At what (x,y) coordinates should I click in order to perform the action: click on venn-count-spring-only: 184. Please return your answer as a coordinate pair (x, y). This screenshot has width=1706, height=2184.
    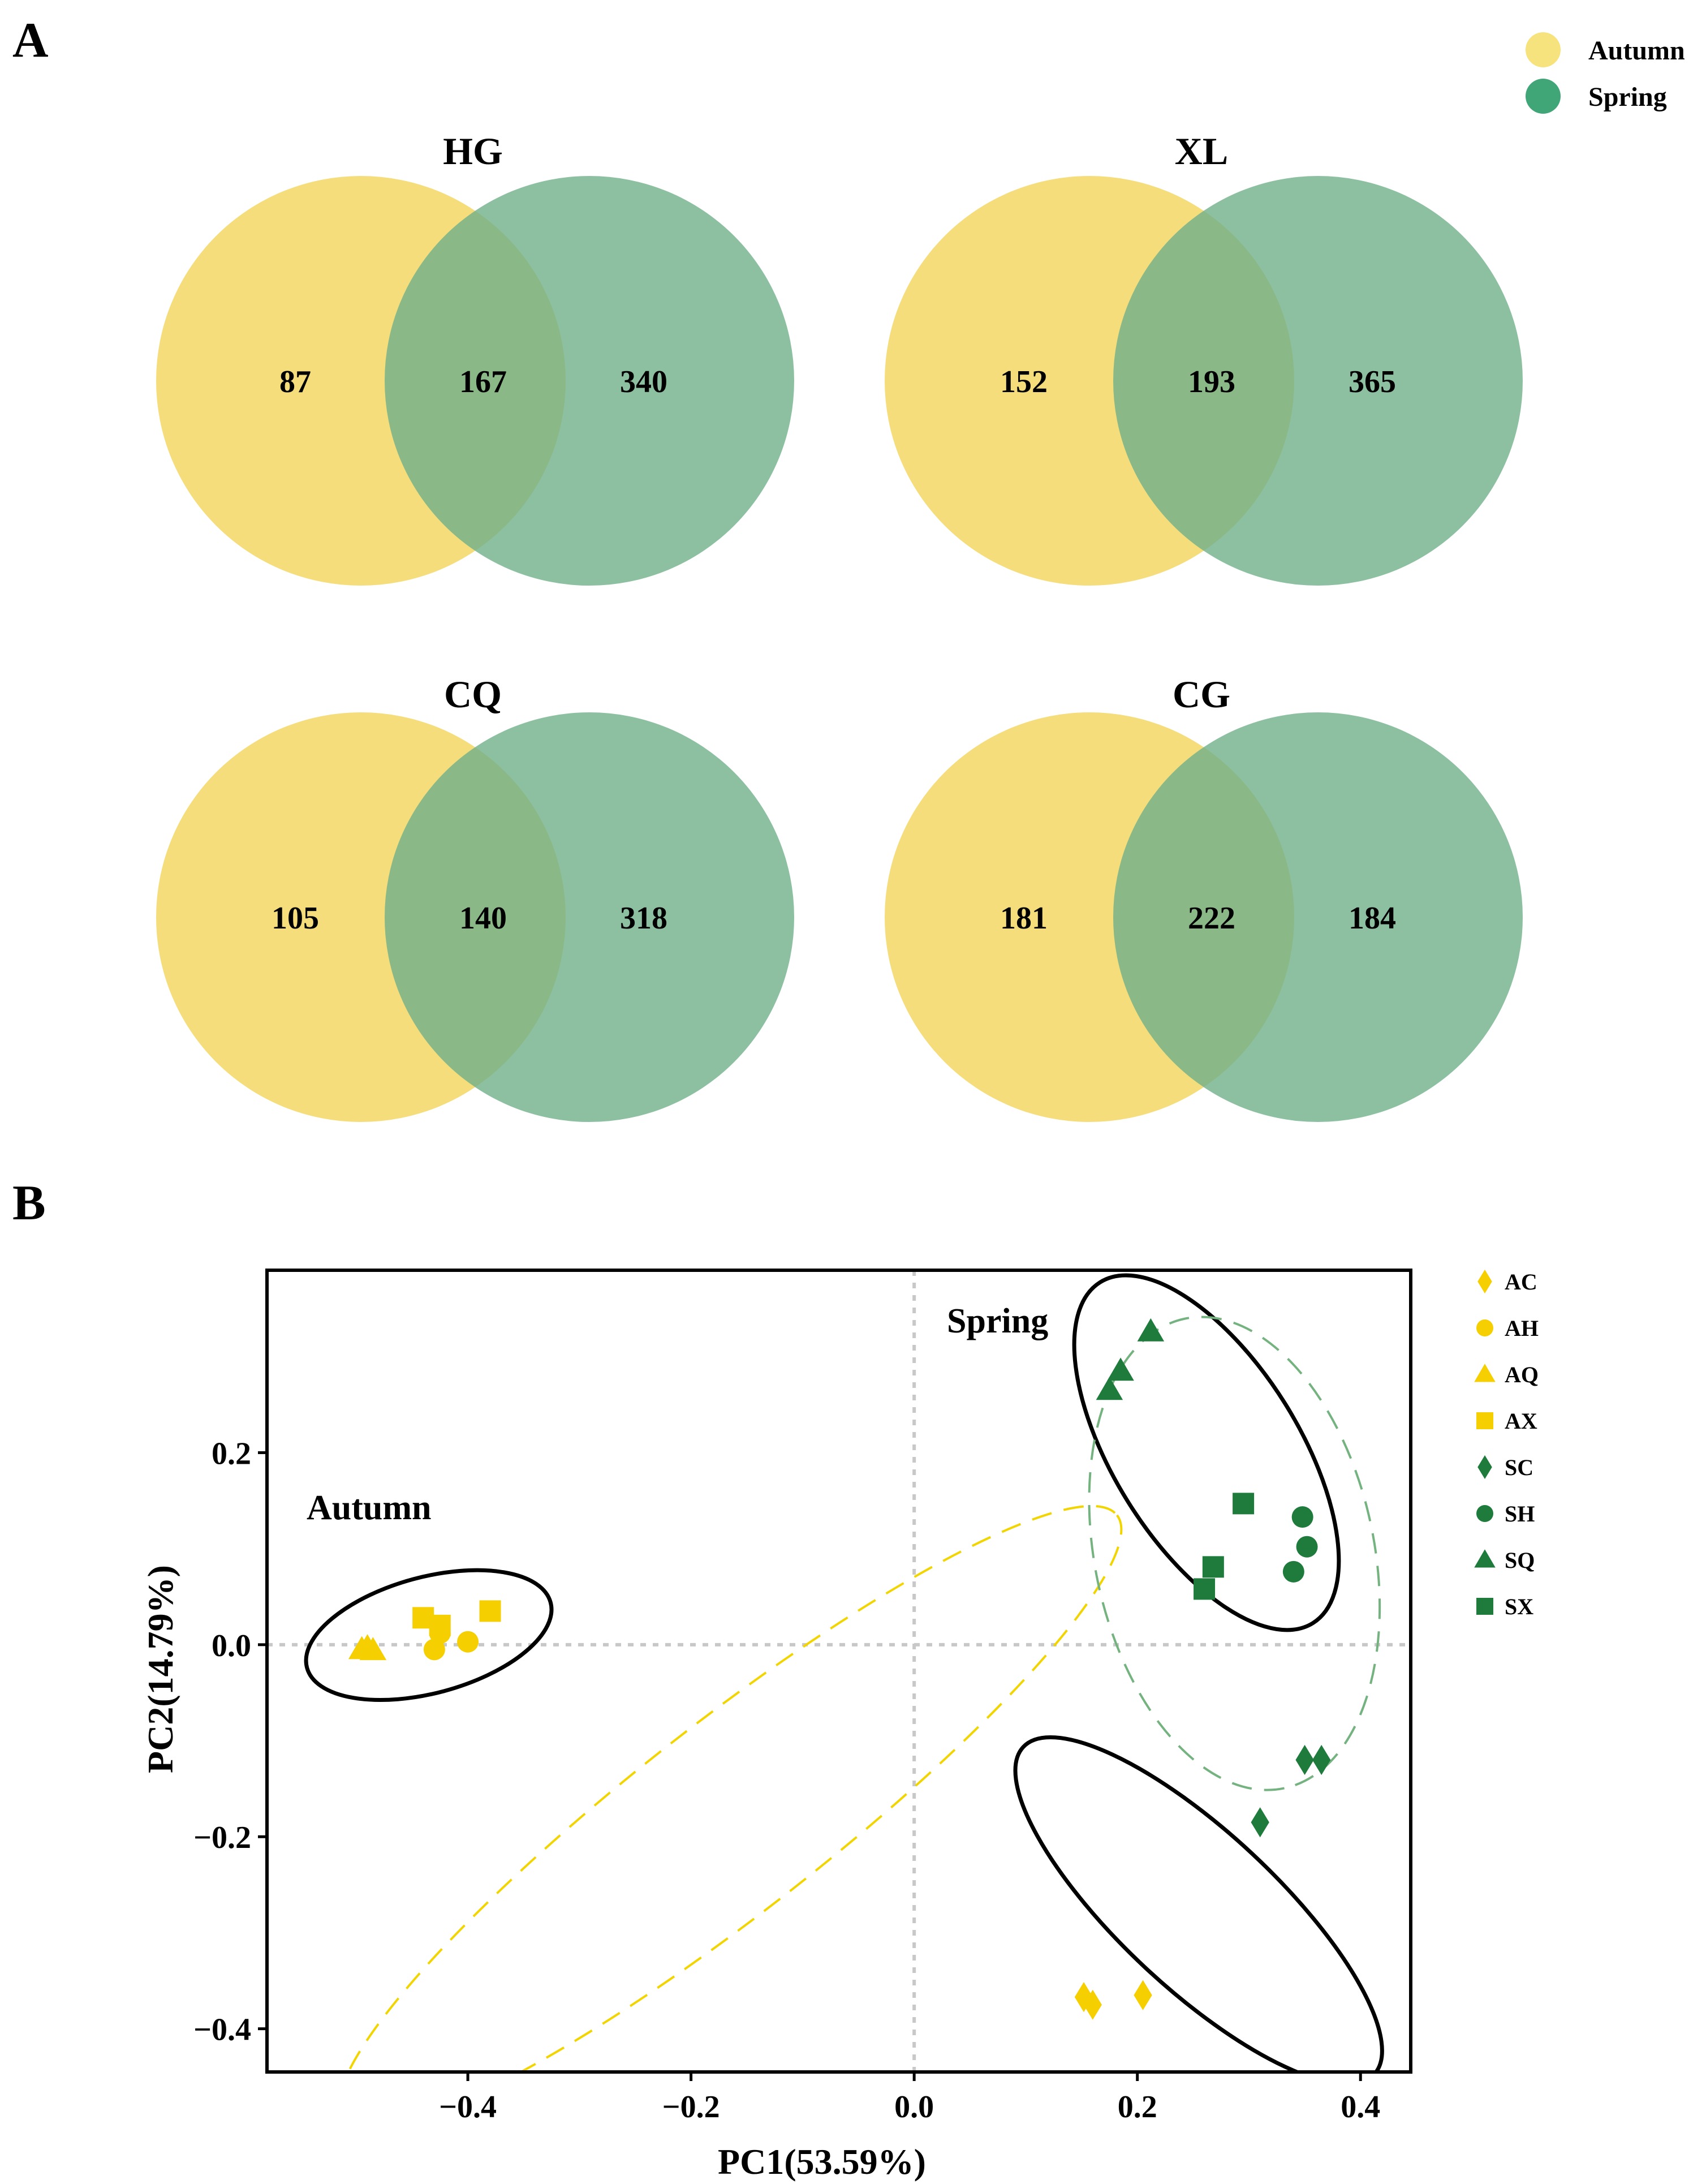
    Looking at the image, I should click on (1372, 918).